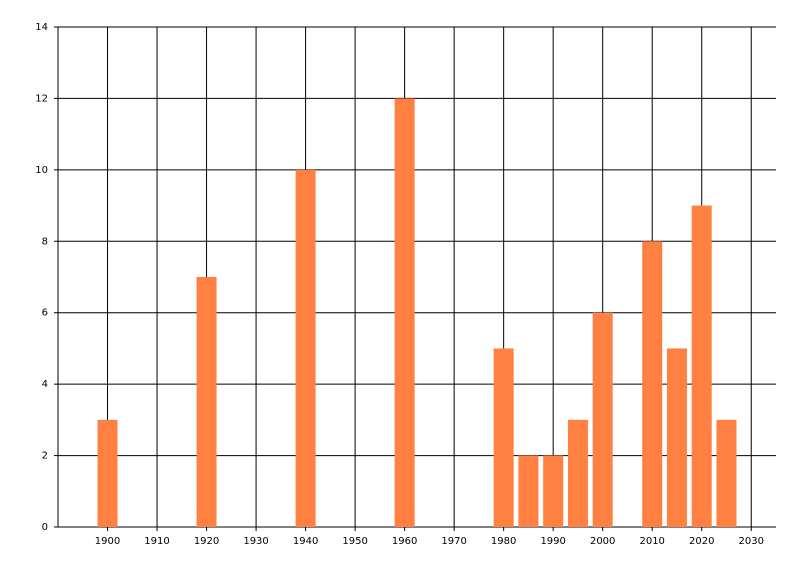  What do you see at coordinates (354, 541) in the screenshot?
I see `x-tick-label: 1950` at bounding box center [354, 541].